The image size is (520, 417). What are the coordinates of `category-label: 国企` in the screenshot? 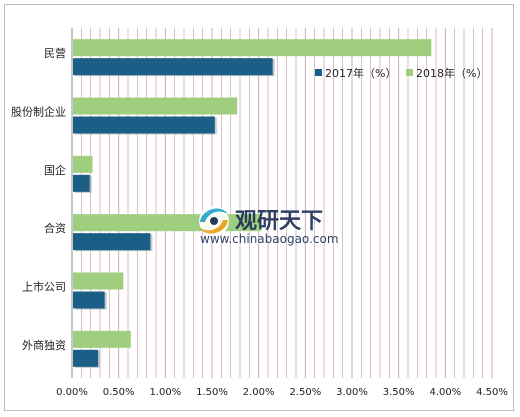 It's located at (55, 170).